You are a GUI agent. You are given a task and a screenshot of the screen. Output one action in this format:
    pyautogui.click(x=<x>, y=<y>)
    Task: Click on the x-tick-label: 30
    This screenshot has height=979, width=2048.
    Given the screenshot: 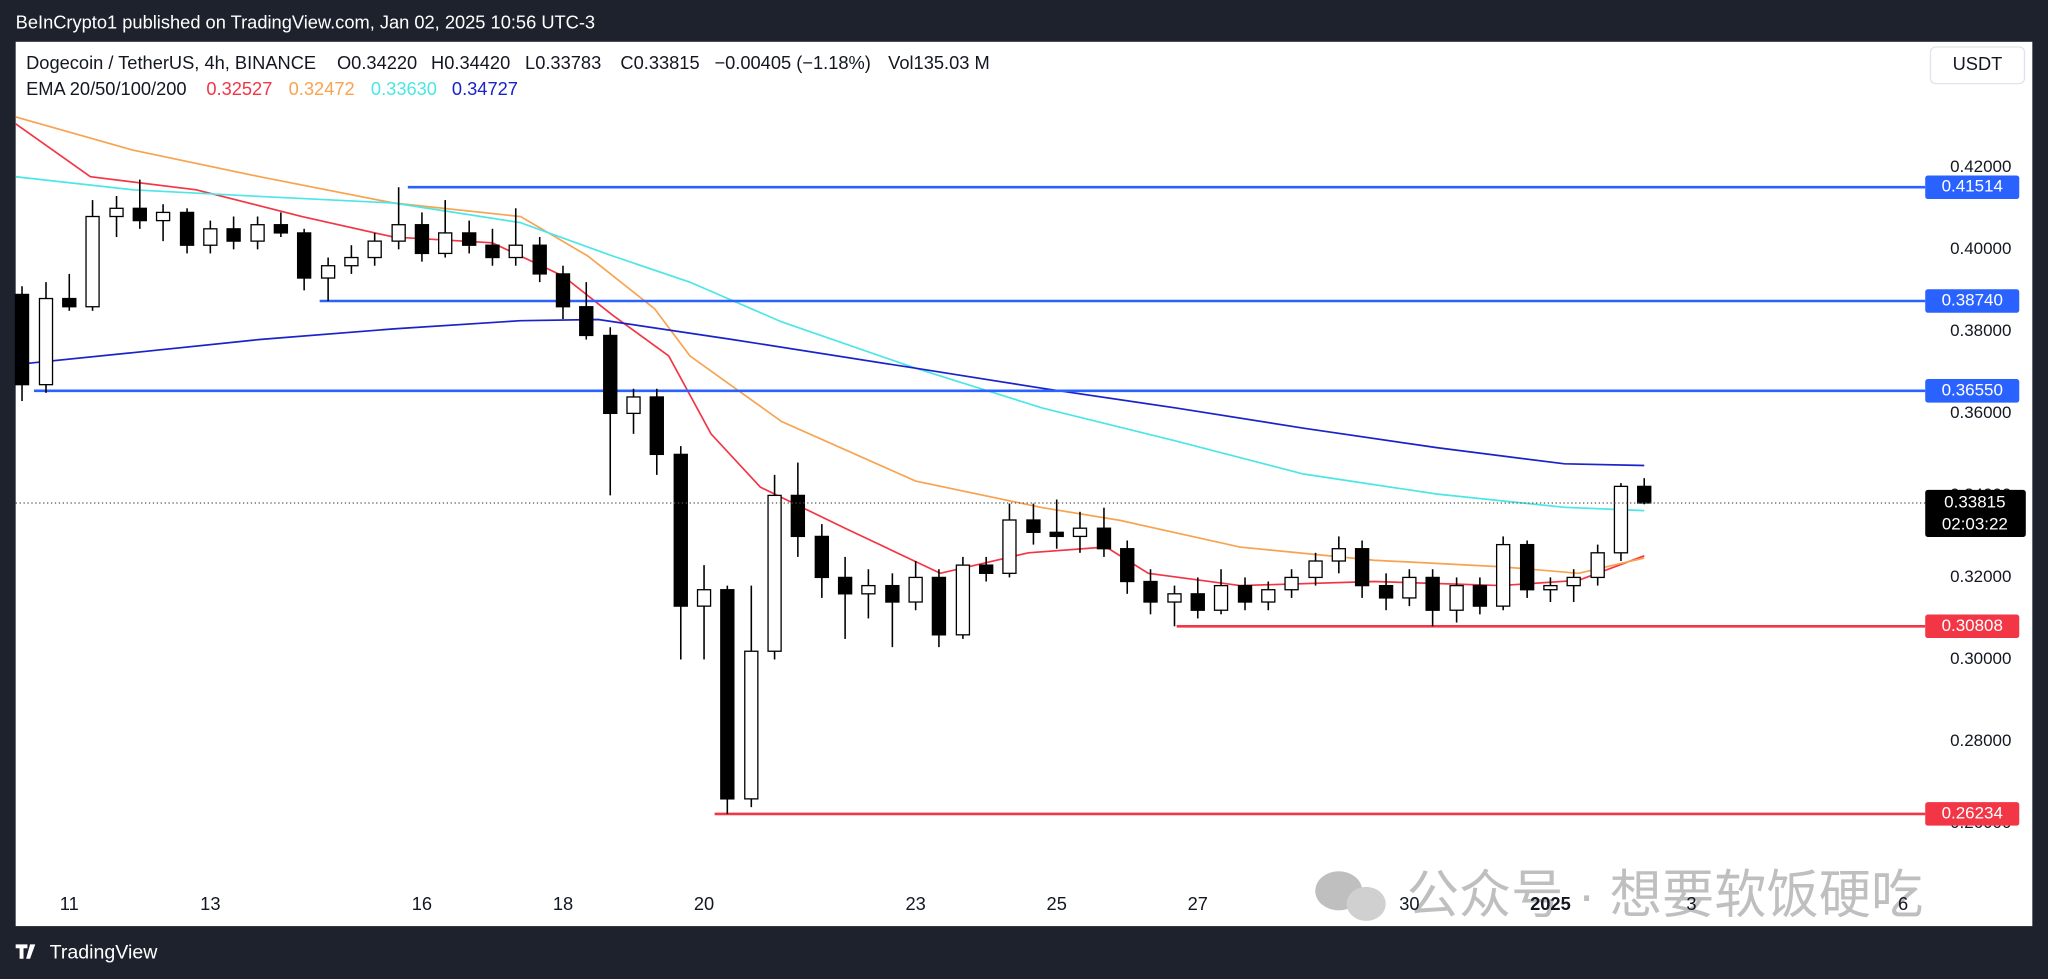 What is the action you would take?
    pyautogui.click(x=1409, y=903)
    